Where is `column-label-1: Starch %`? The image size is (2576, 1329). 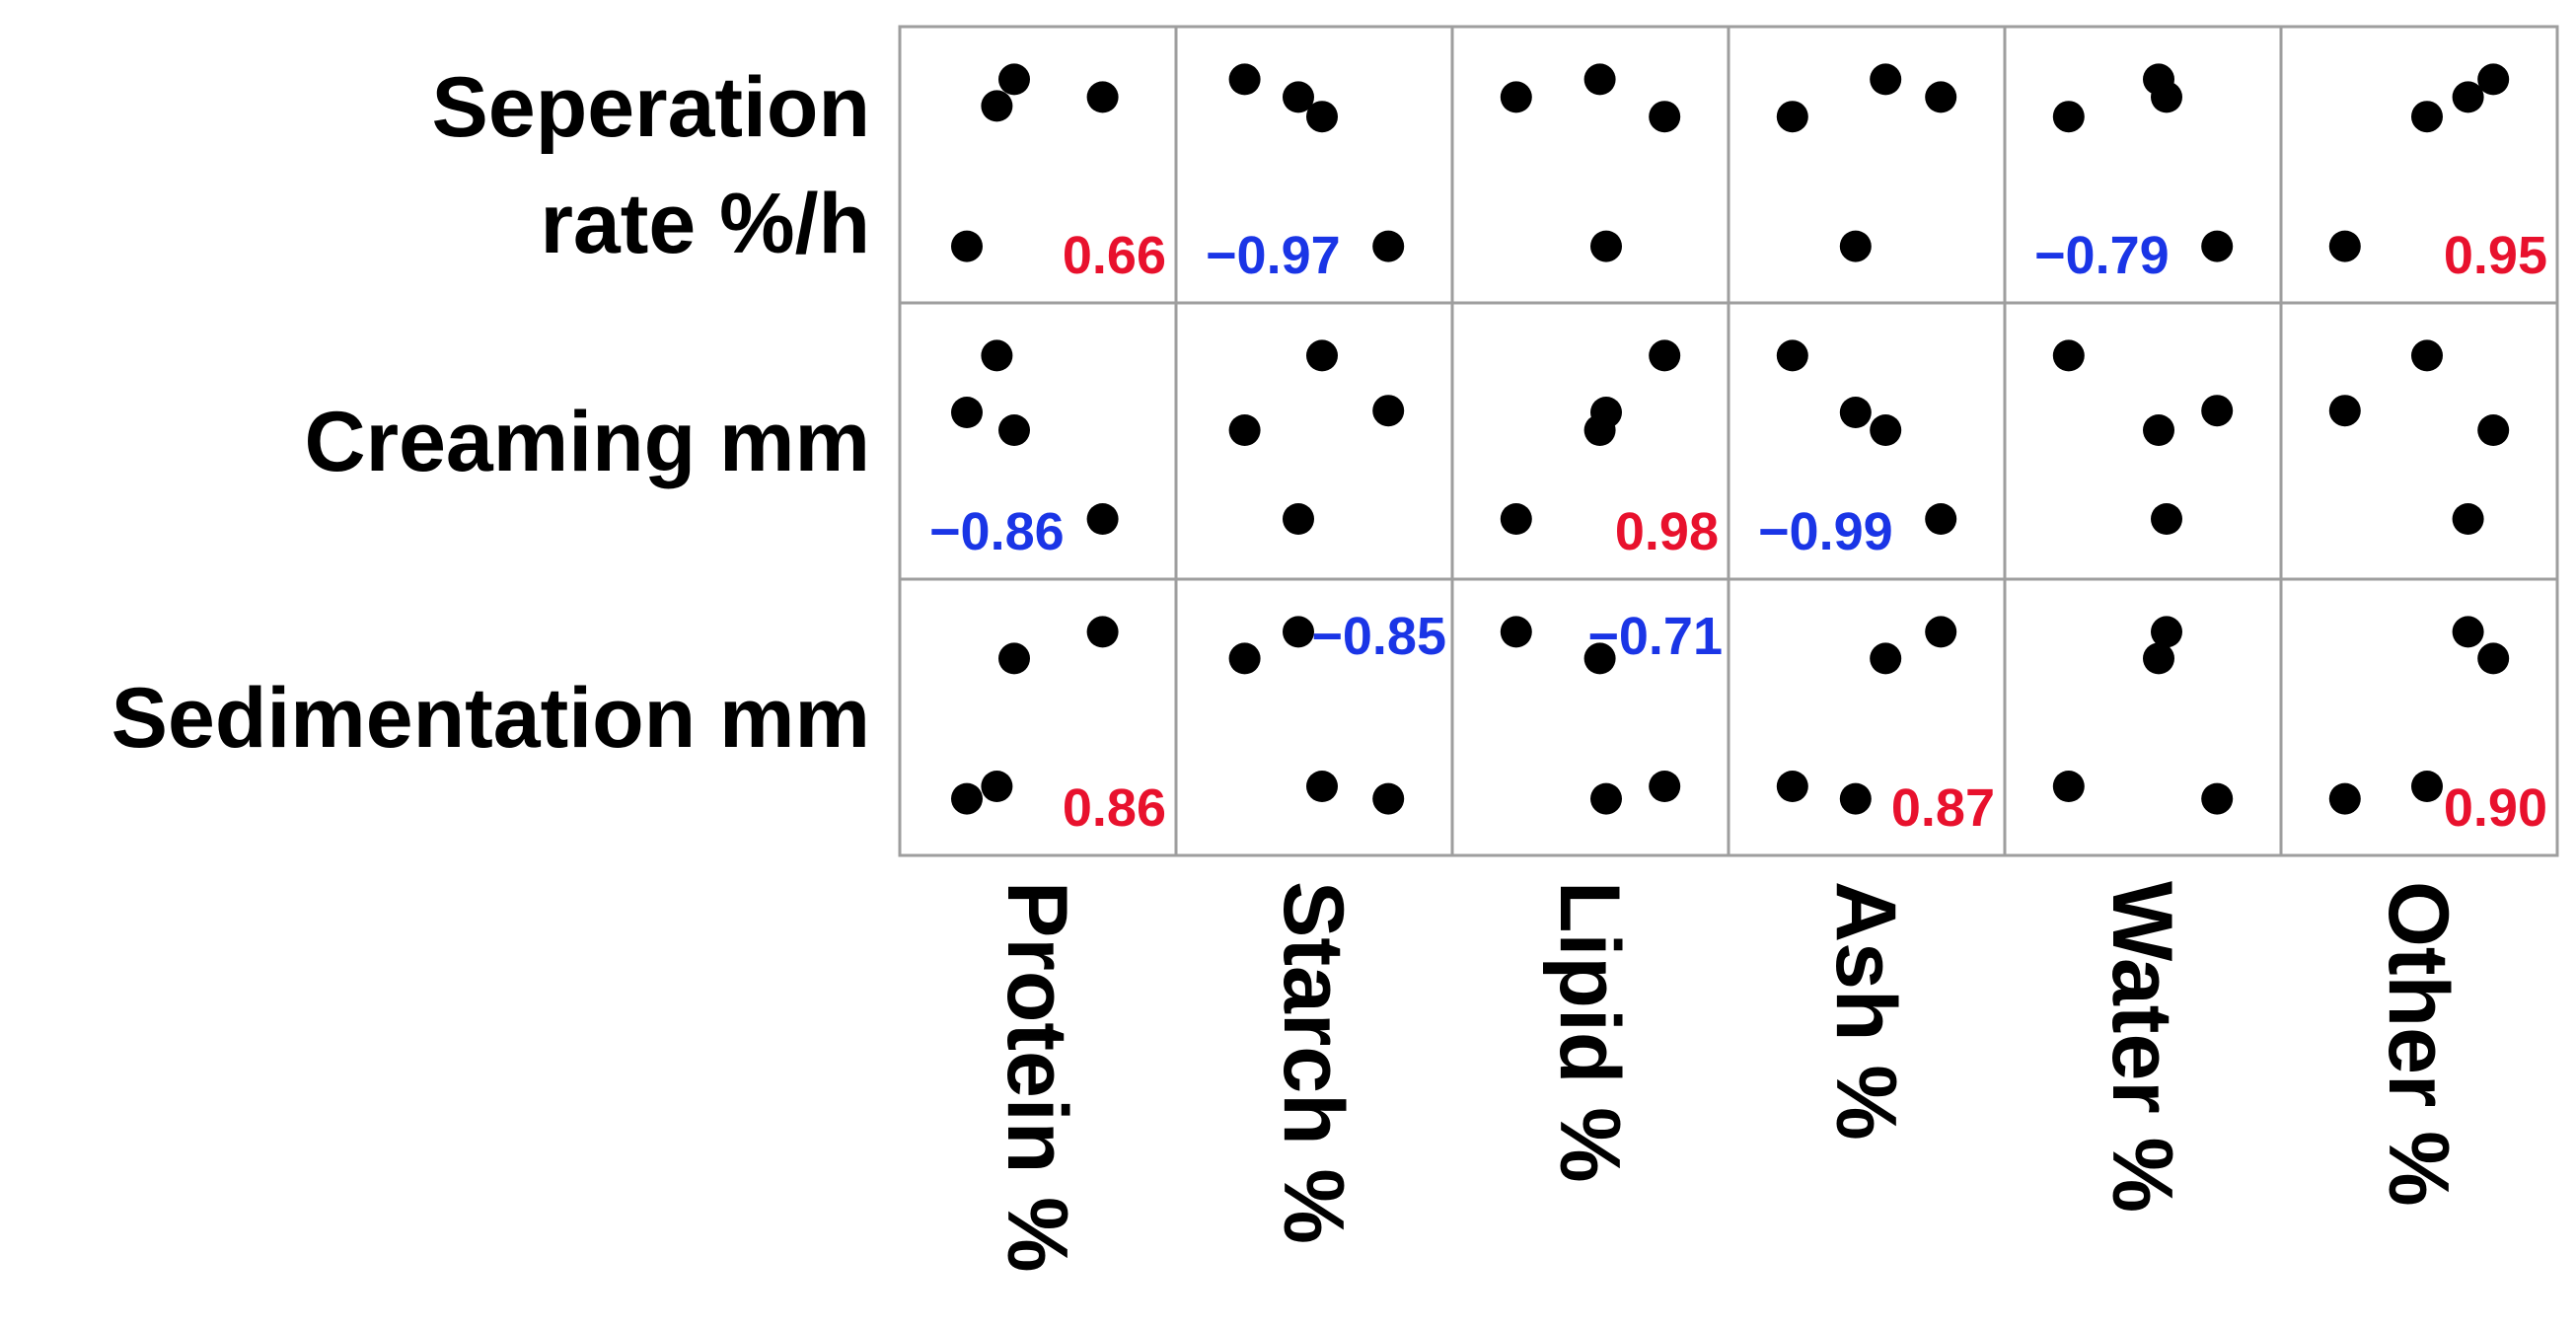
column-label-1: Starch % is located at coordinates (1313, 1062).